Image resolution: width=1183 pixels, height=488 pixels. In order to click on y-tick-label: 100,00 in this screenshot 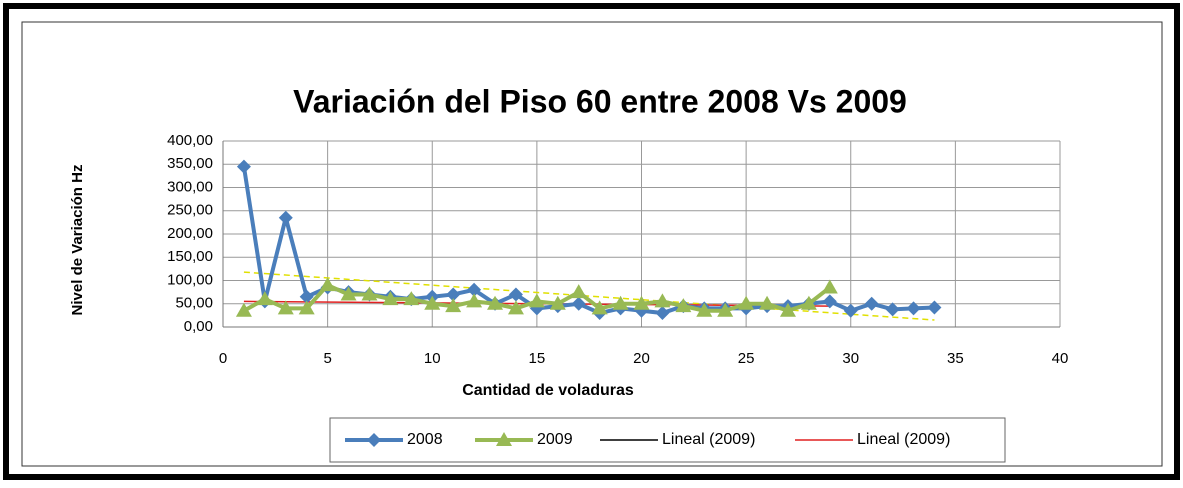, I will do `click(190, 279)`.